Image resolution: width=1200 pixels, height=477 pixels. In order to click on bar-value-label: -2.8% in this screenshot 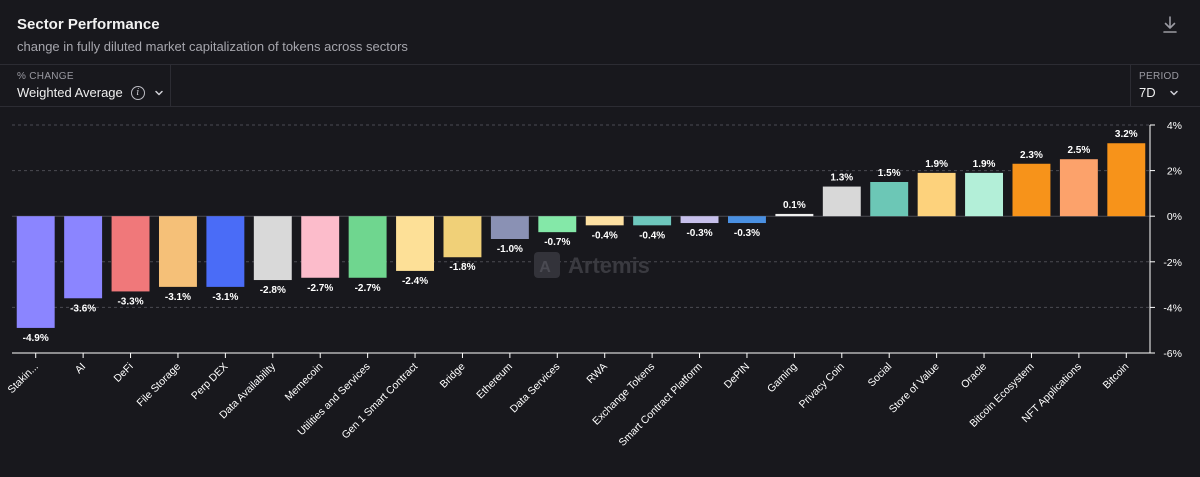, I will do `click(273, 290)`.